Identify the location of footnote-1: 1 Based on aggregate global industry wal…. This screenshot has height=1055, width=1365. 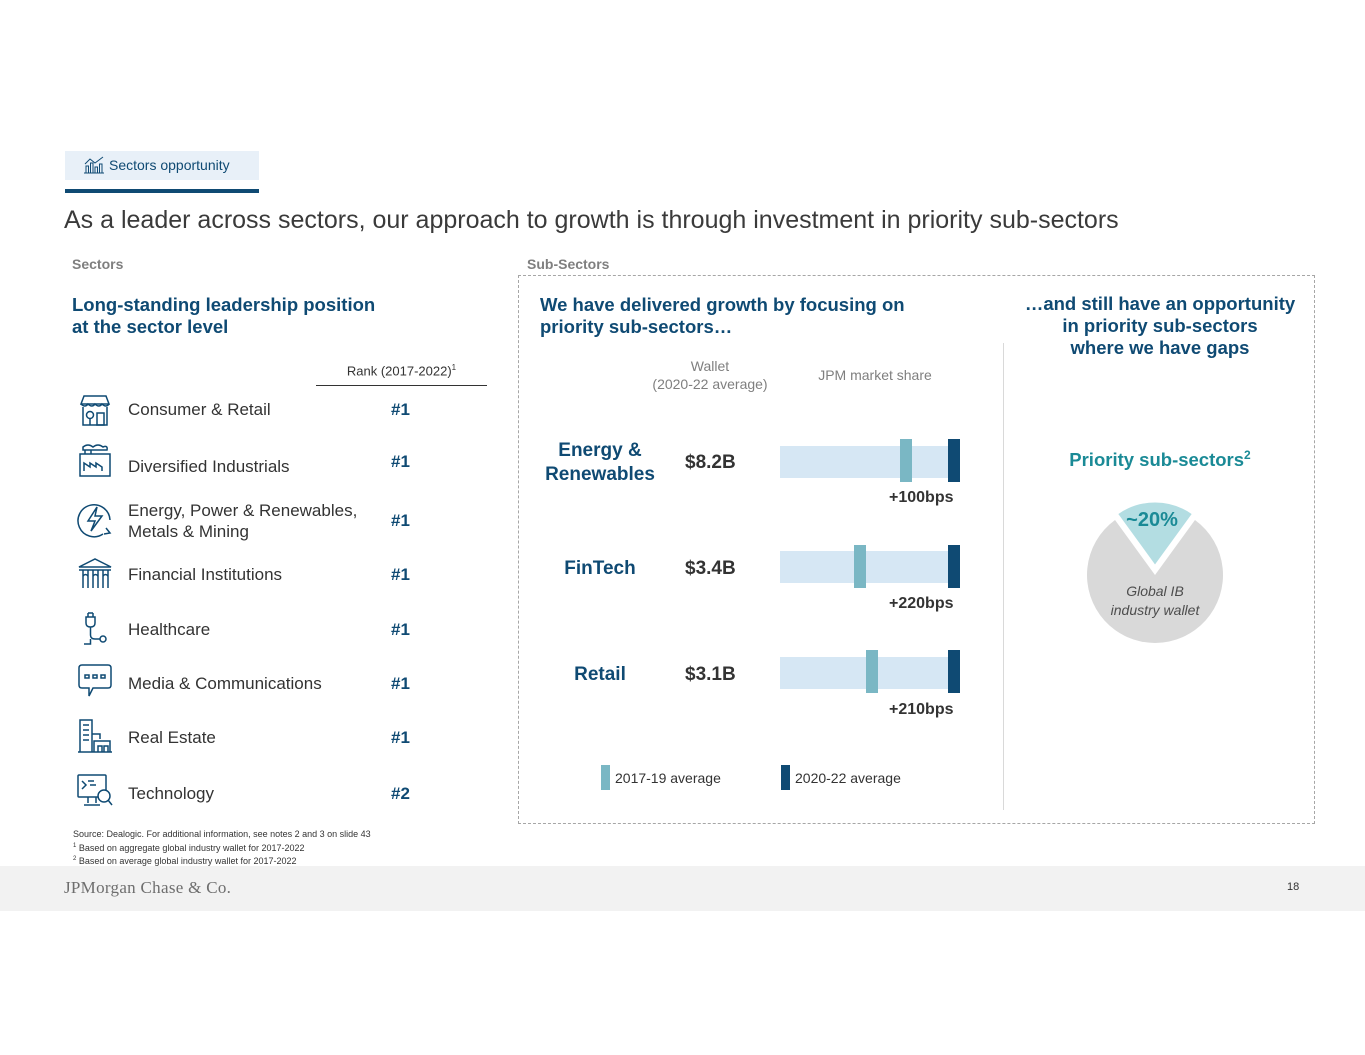
(222, 848).